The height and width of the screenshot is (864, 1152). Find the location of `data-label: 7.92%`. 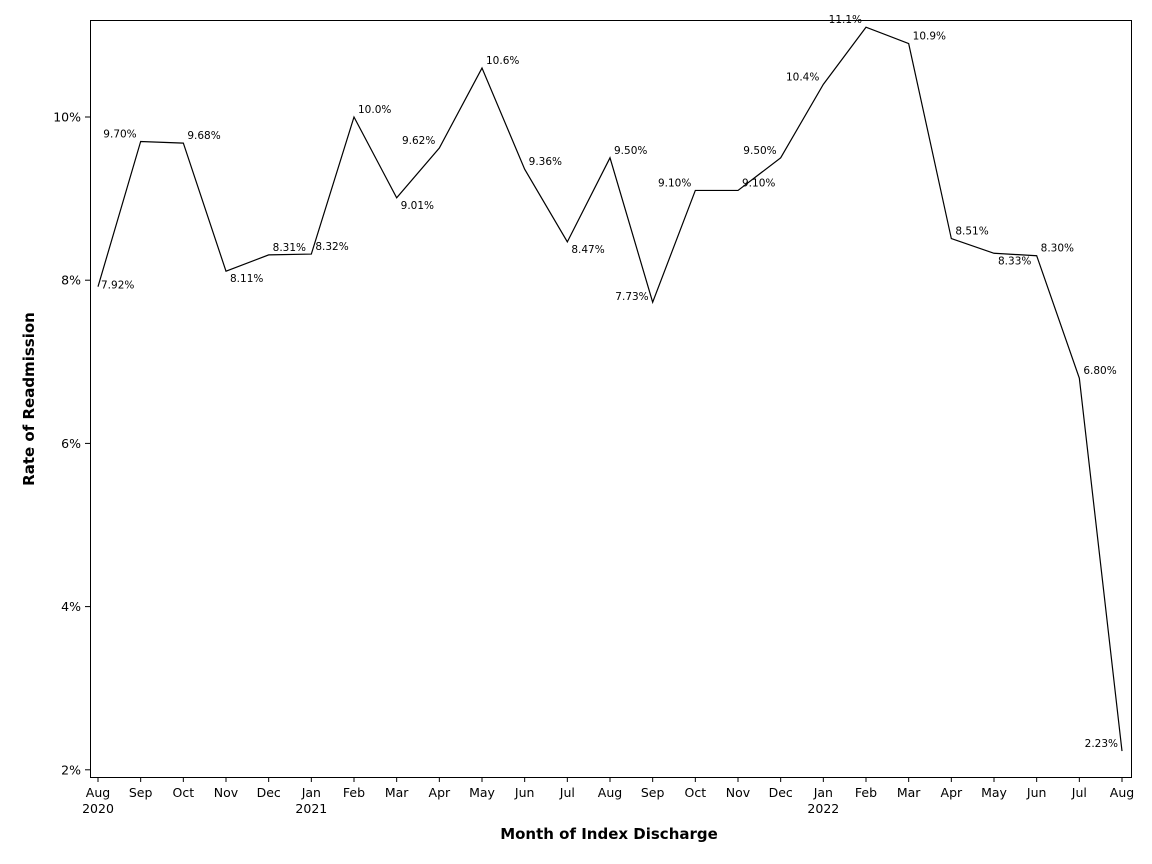

data-label: 7.92% is located at coordinates (117, 286).